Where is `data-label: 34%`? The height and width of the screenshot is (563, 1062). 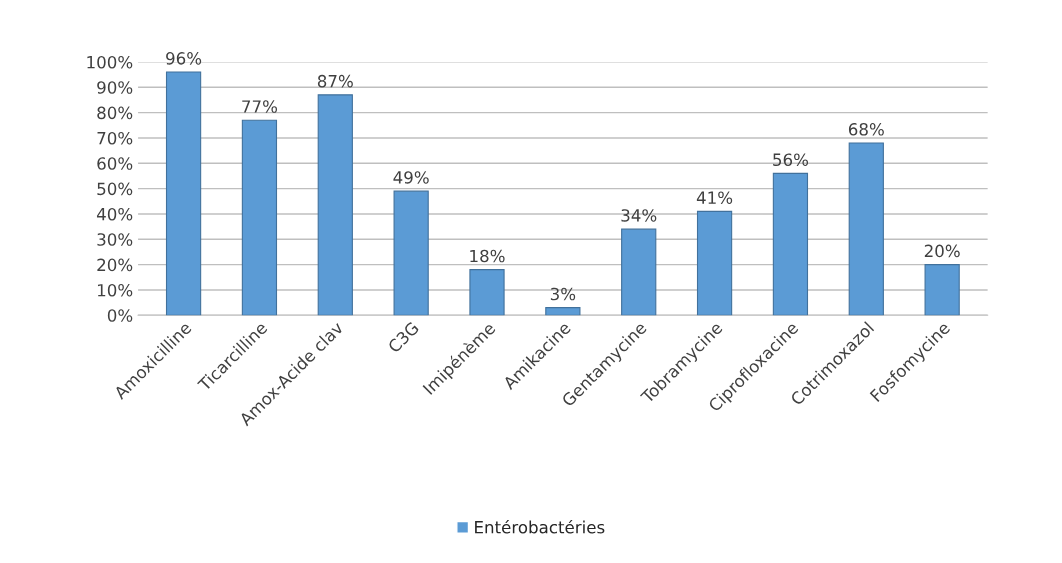
data-label: 34% is located at coordinates (639, 215).